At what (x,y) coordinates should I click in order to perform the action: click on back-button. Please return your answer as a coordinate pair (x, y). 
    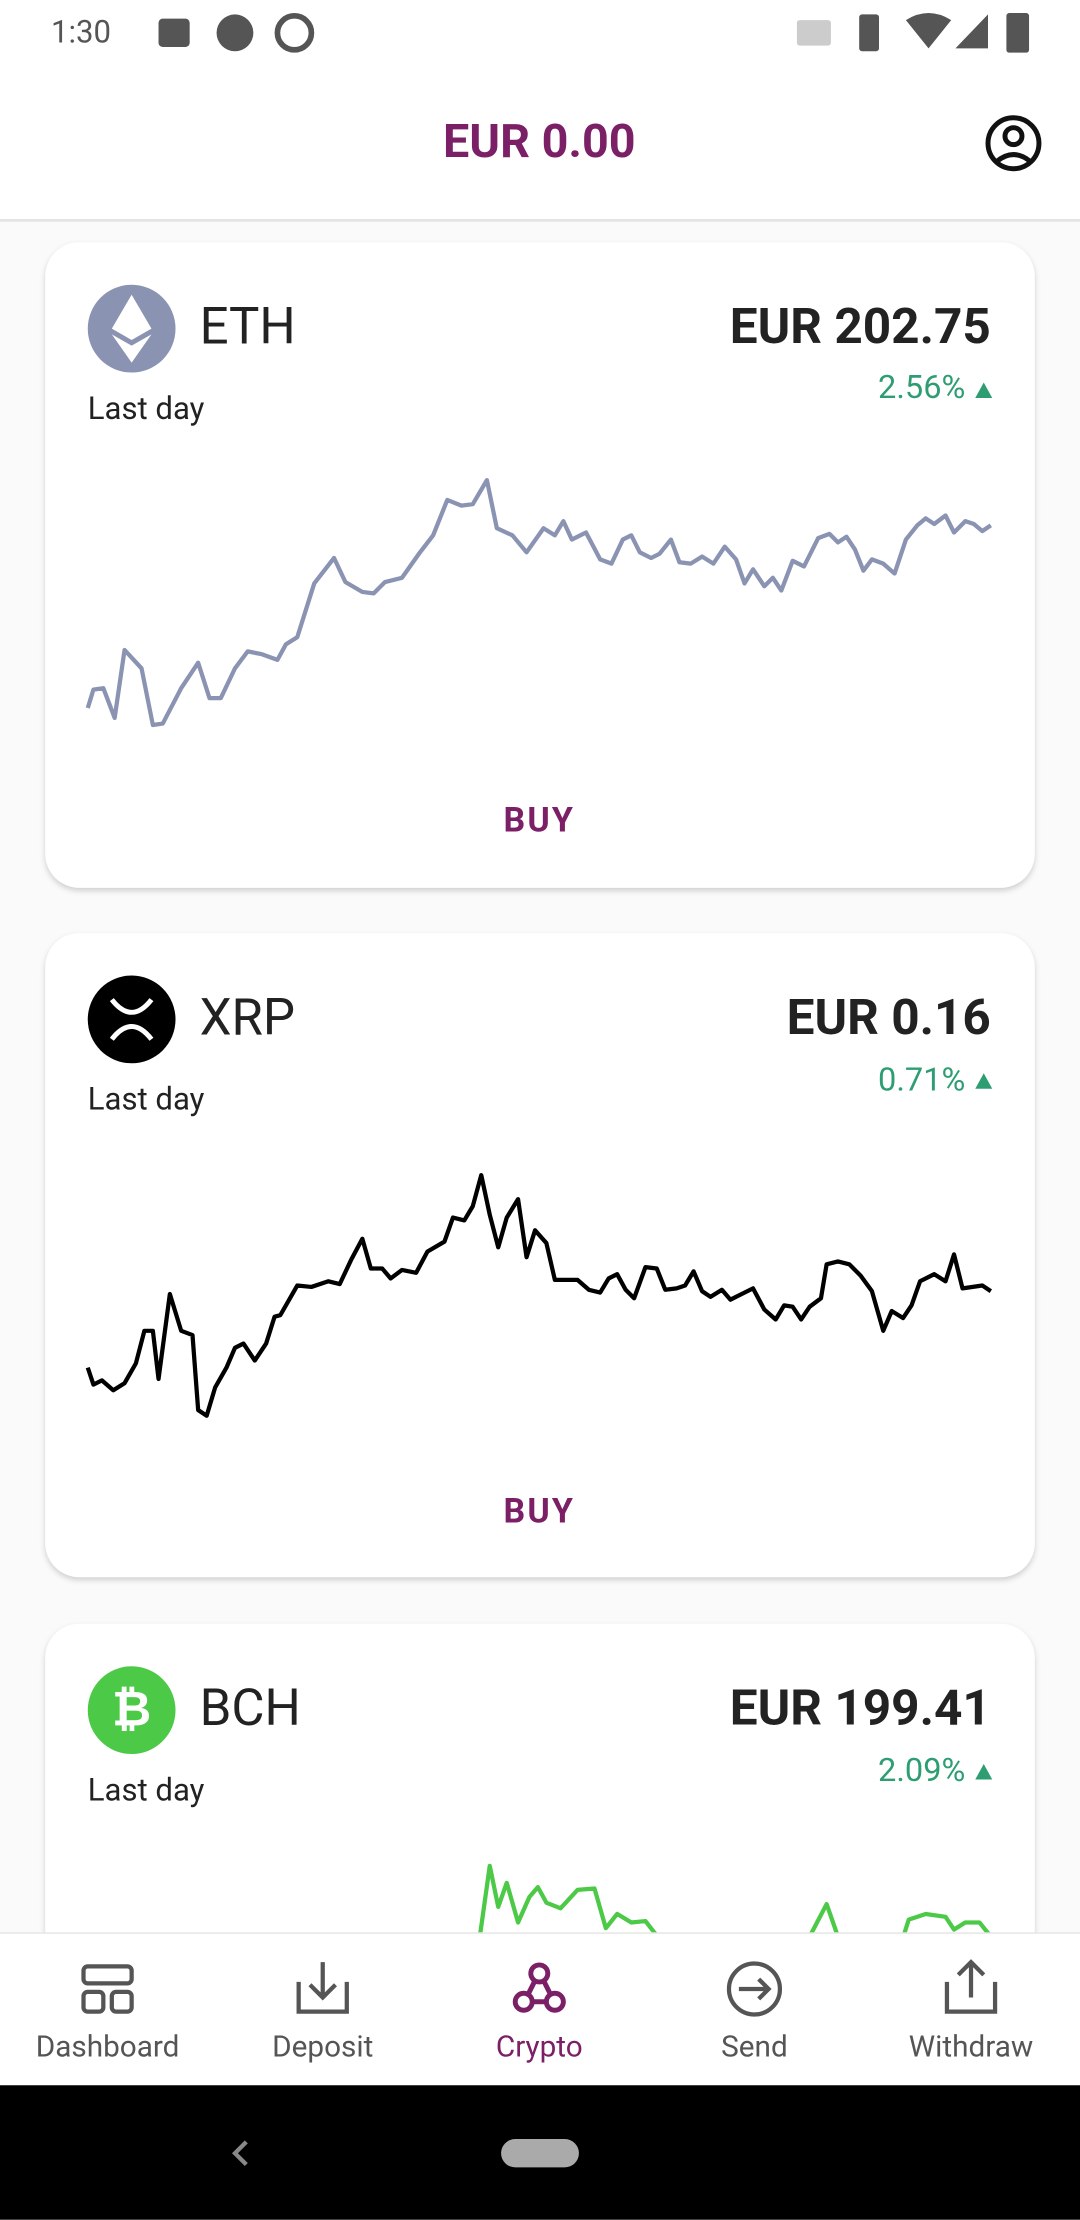
    Looking at the image, I should click on (239, 2153).